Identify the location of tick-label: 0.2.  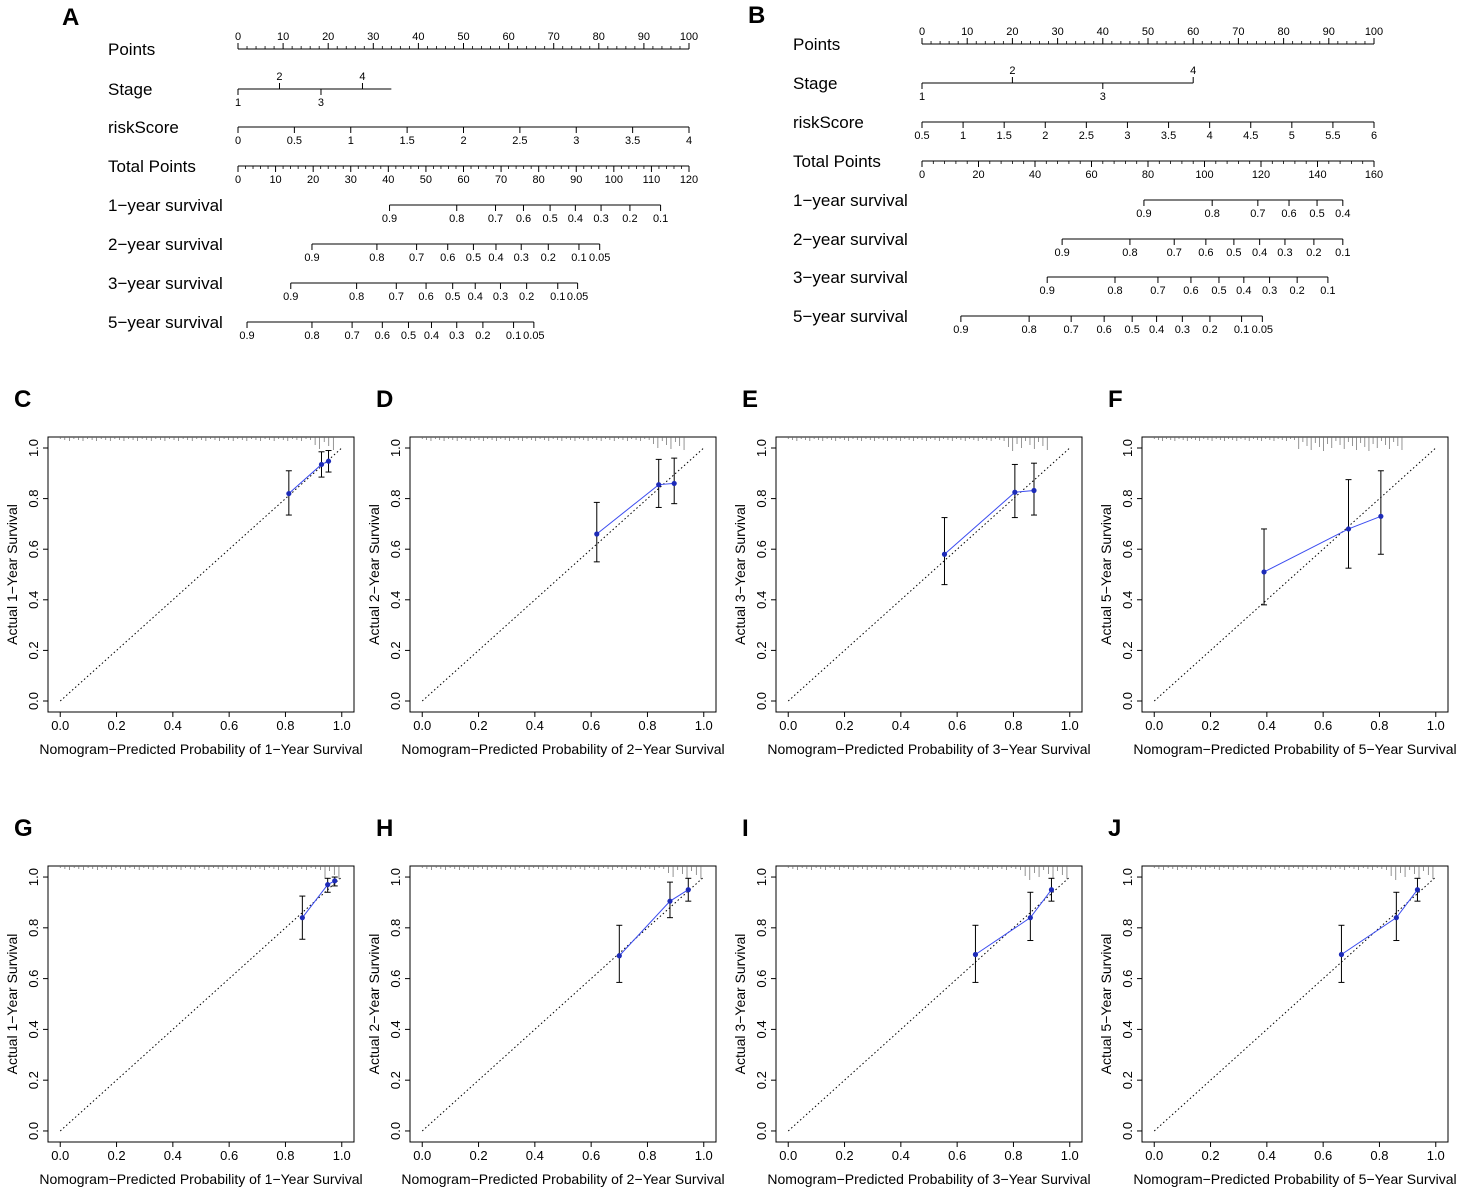
(1297, 291).